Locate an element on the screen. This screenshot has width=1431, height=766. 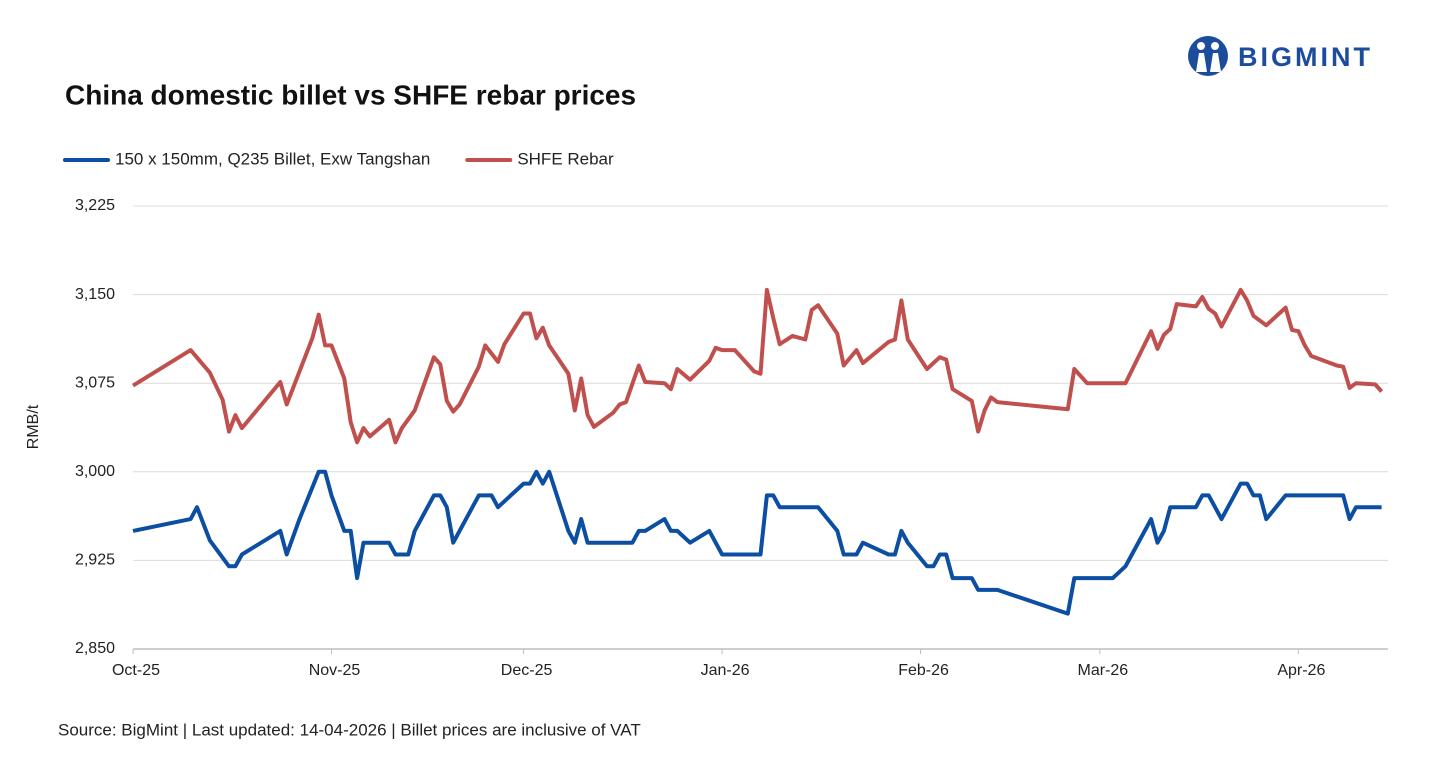
y-tick-label: 2,925 is located at coordinates (95, 560).